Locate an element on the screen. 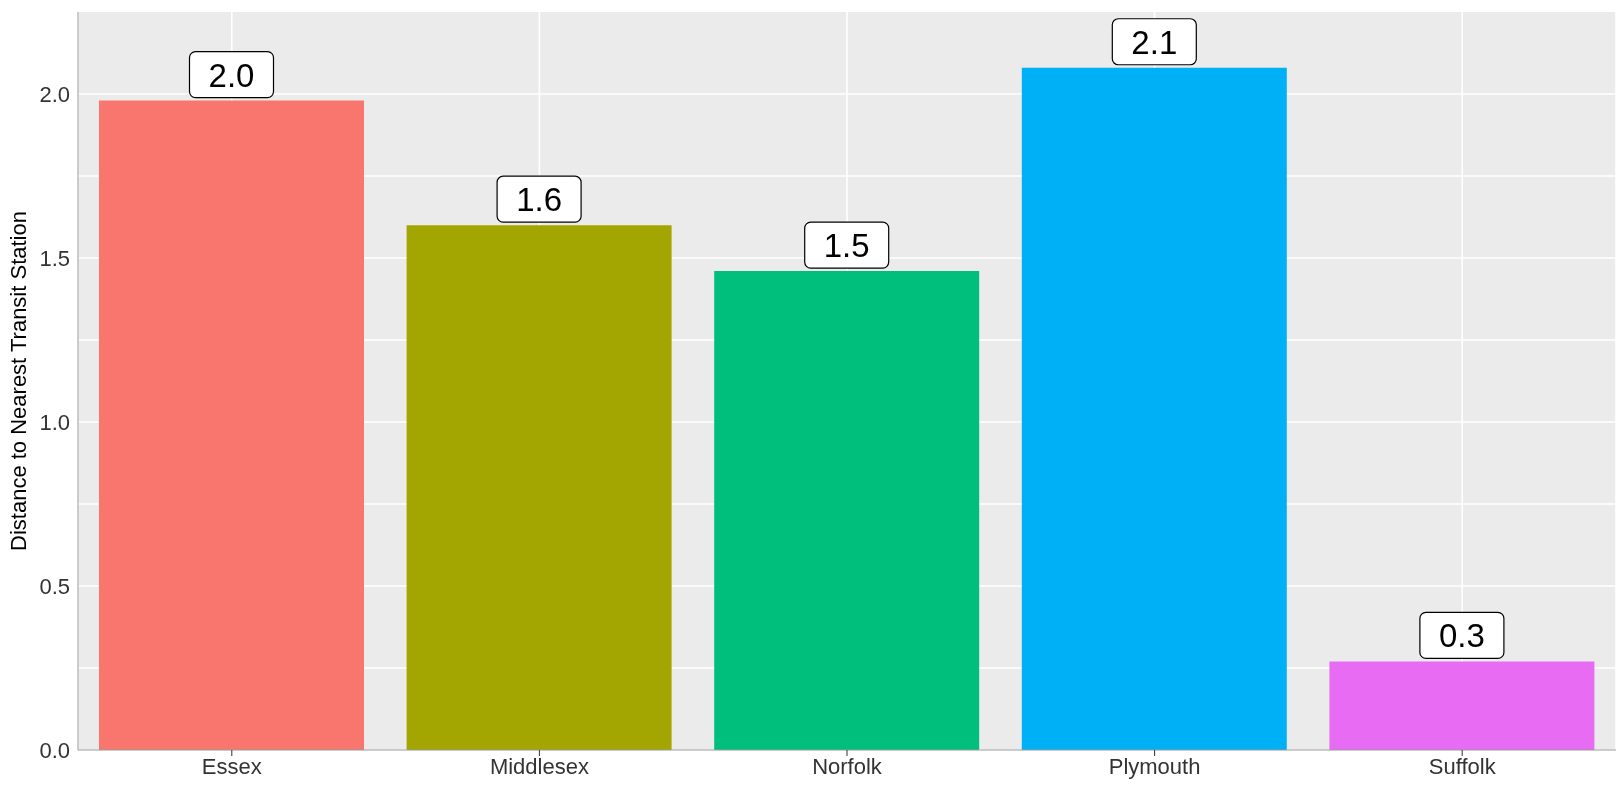 The image size is (1624, 798). data-label: 2.1 is located at coordinates (1154, 42).